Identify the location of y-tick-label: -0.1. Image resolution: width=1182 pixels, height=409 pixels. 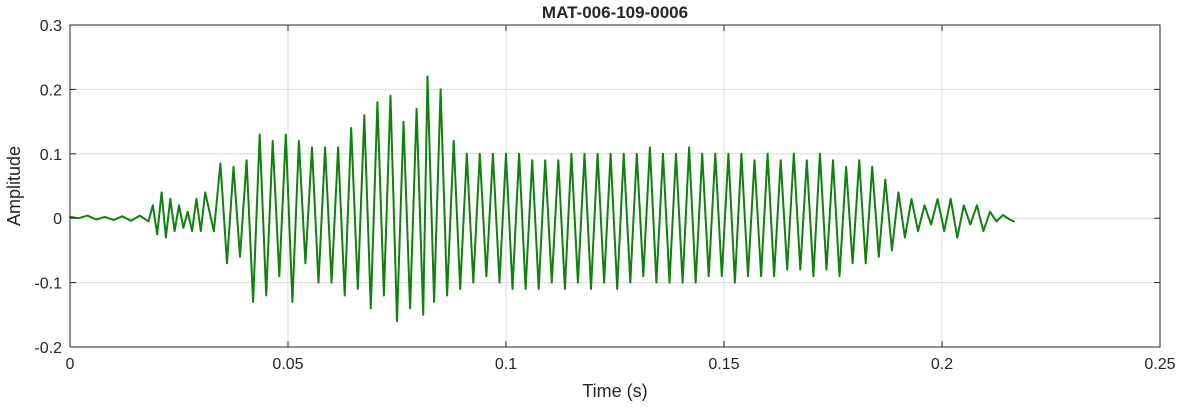
(48, 284).